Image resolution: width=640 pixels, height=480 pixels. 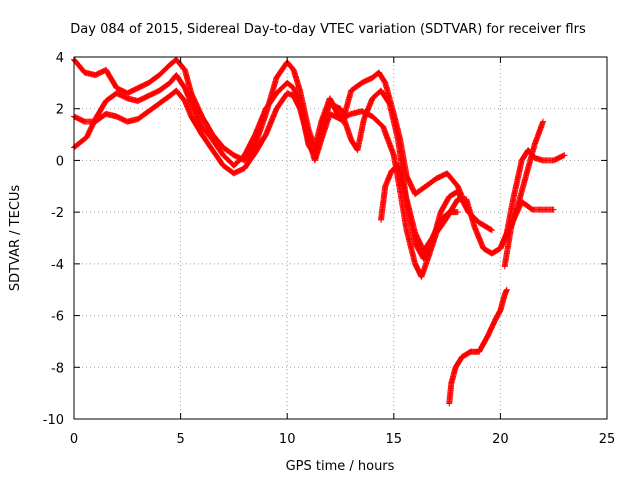 I want to click on x-axis-label: GPS time / hours, so click(x=340, y=466).